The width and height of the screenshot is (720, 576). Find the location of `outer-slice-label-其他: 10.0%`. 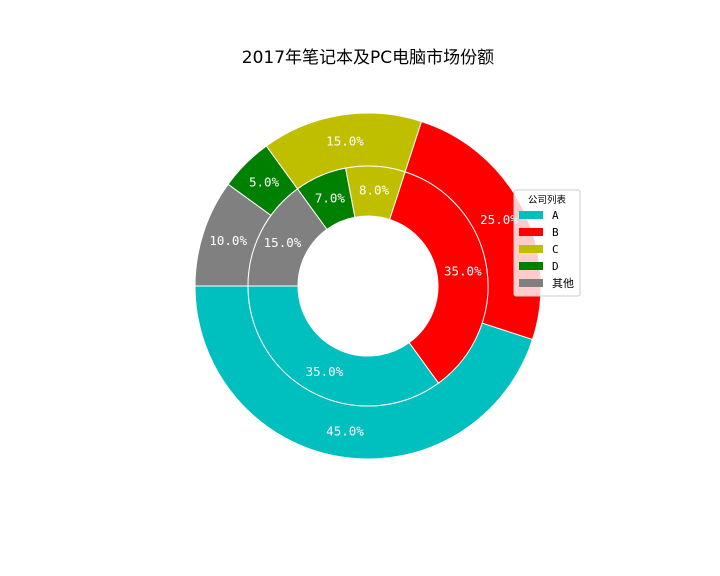

outer-slice-label-其他: 10.0% is located at coordinates (228, 240).